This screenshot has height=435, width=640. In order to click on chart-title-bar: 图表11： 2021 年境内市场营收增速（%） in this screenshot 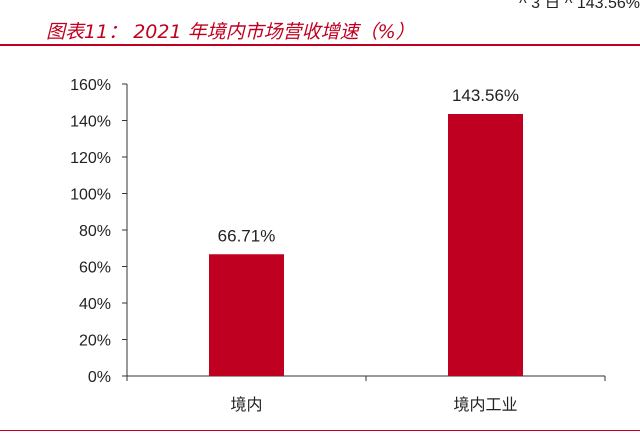, I will do `click(320, 27)`.